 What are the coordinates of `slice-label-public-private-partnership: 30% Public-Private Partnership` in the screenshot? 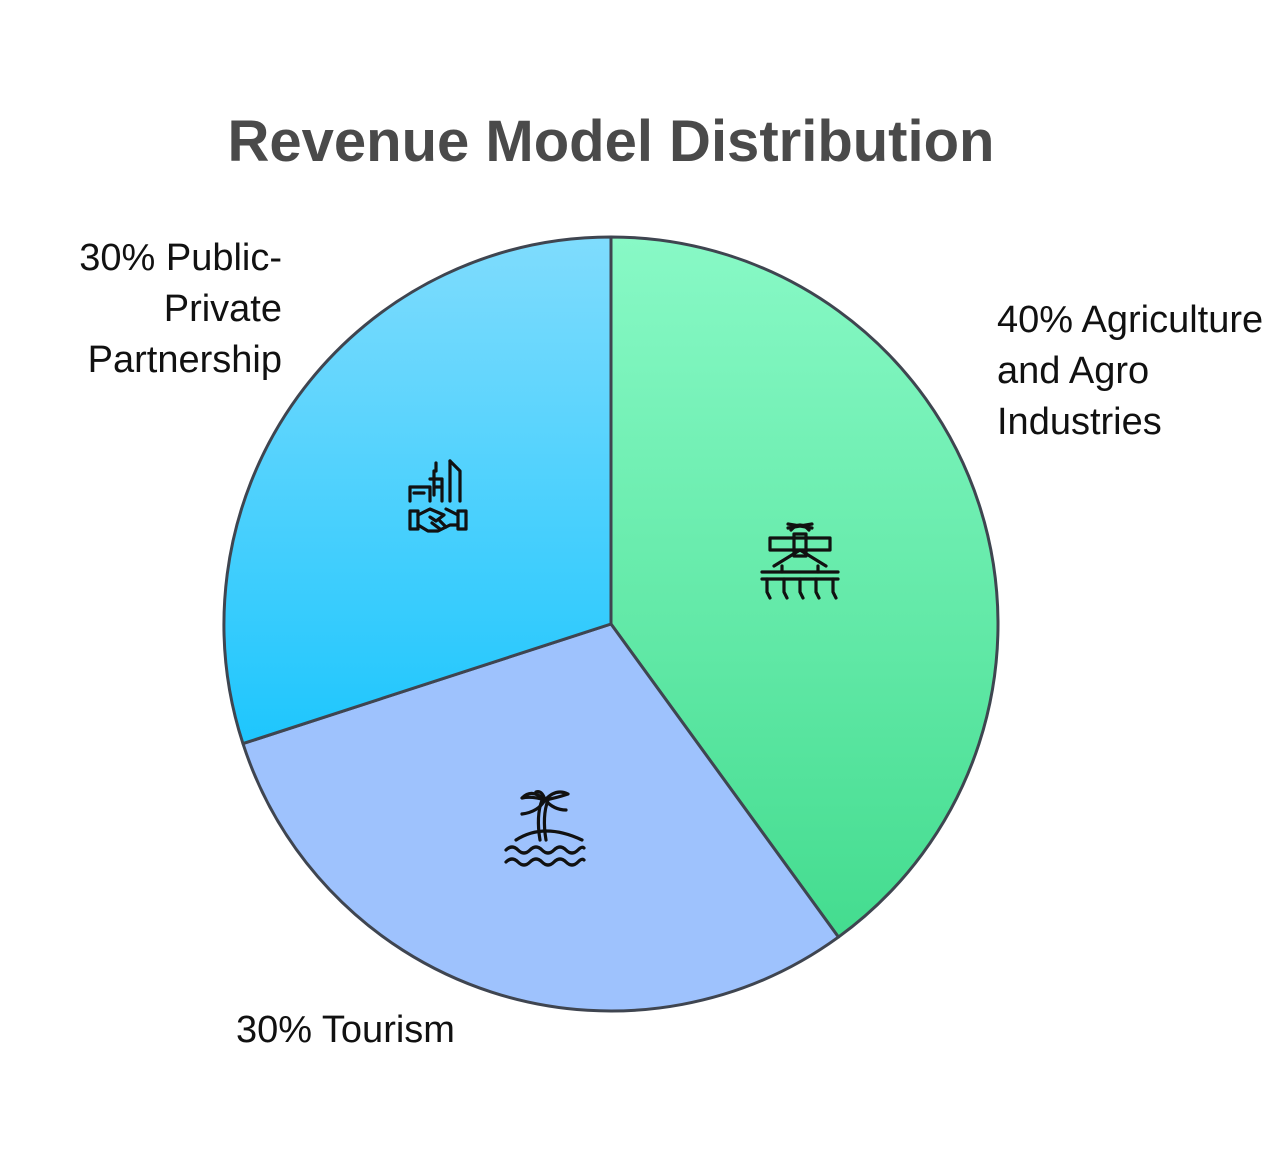 It's located at (180, 309).